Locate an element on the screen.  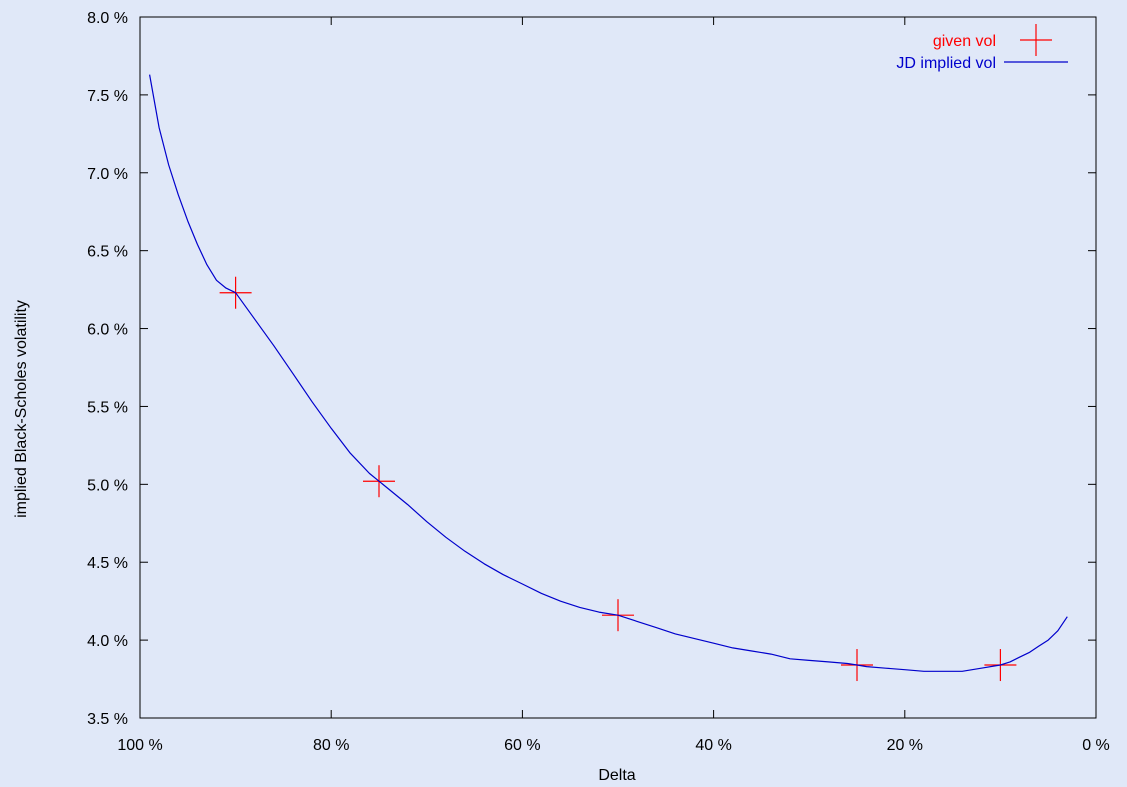
x-tick-label: 0 % is located at coordinates (1096, 745).